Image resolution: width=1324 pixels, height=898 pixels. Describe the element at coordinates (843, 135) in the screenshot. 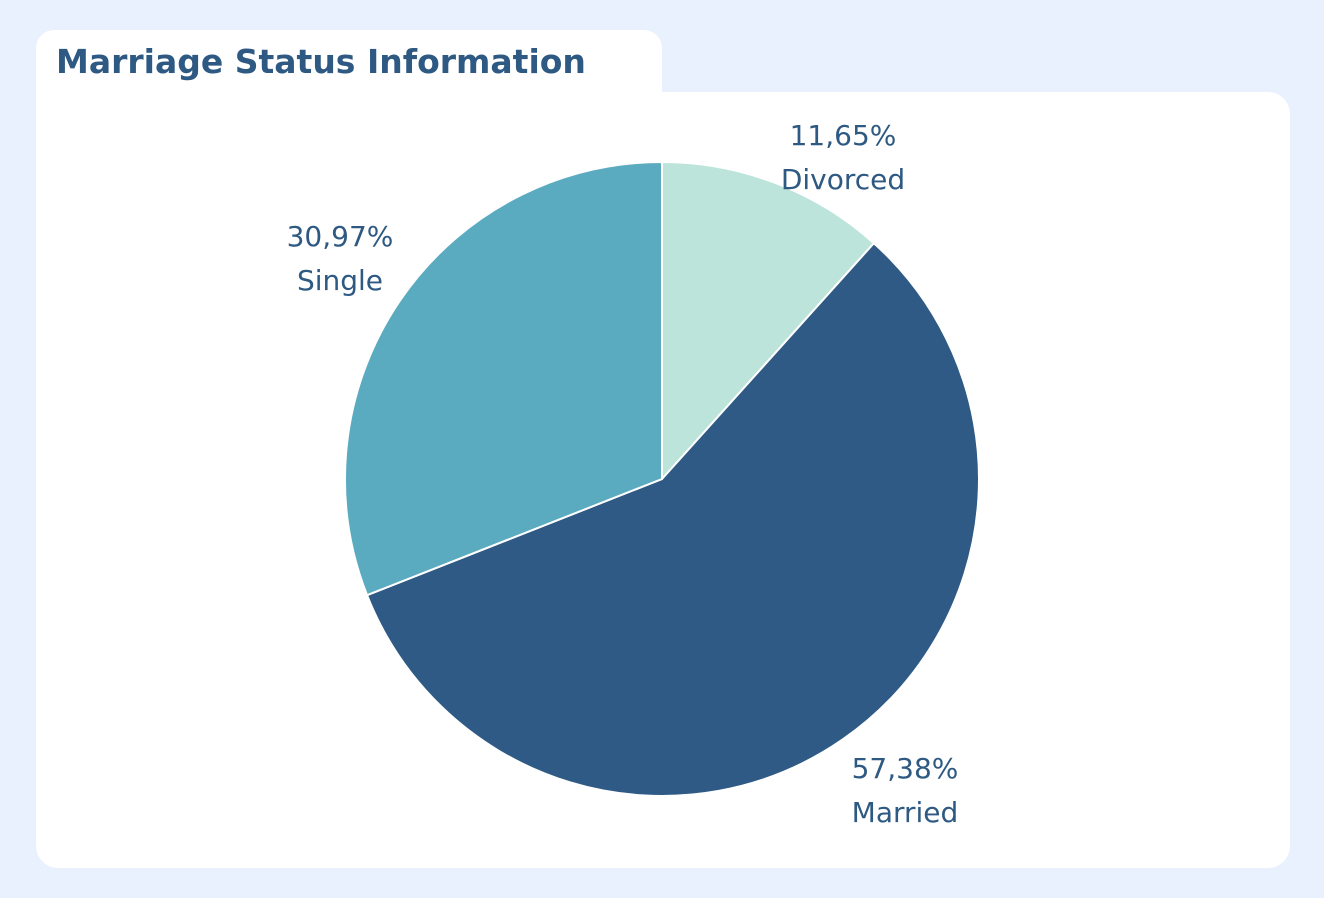

I see `slice-value-label-divorced: 11,65%` at that location.